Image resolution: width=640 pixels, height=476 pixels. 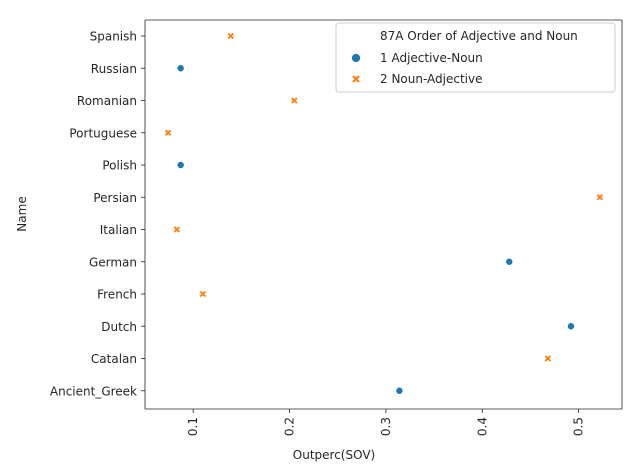 I want to click on legend-title: 87A Order of Adjective and Noun, so click(x=479, y=36).